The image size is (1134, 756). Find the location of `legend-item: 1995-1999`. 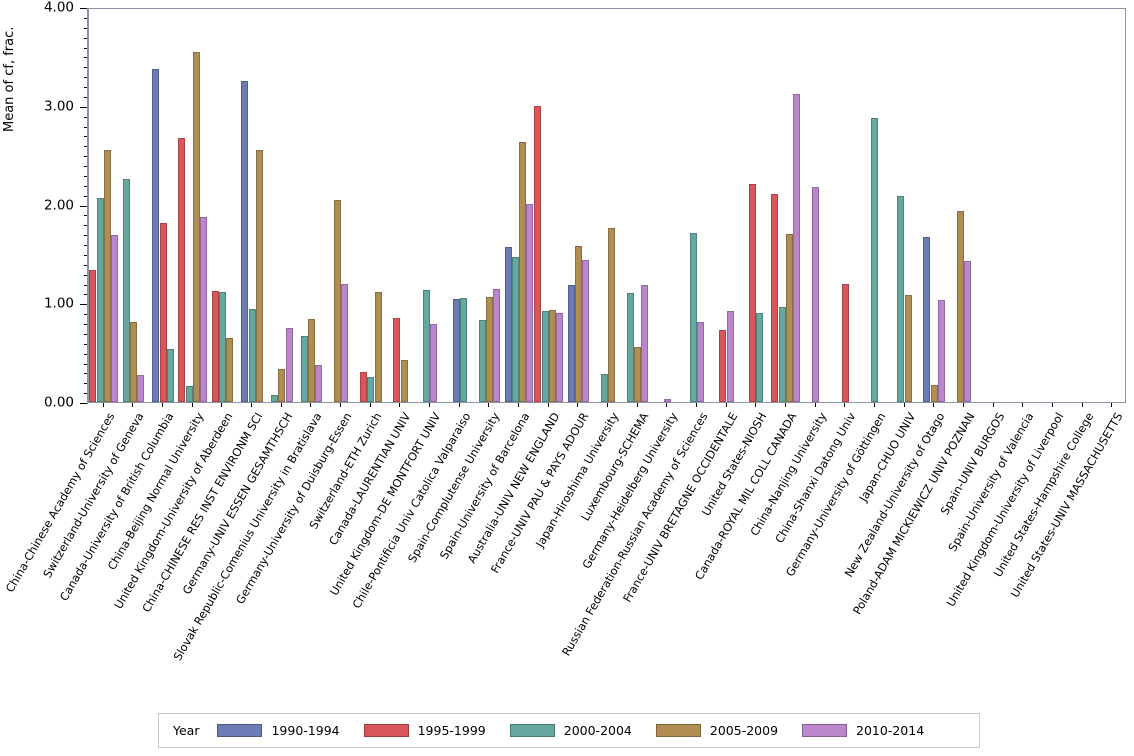

legend-item: 1995-1999 is located at coordinates (424, 730).